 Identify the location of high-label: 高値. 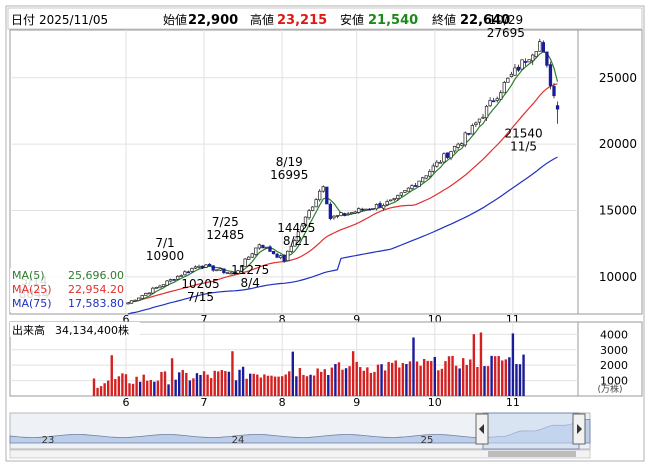
(262, 19).